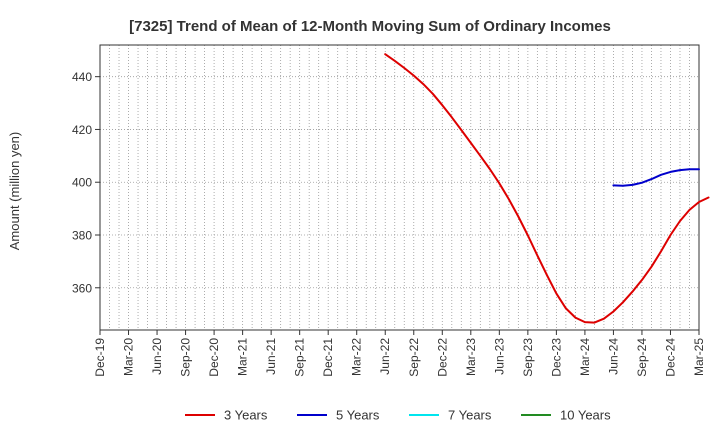  Describe the element at coordinates (357, 357) in the screenshot. I see `x-tick-label: Mar-22` at that location.